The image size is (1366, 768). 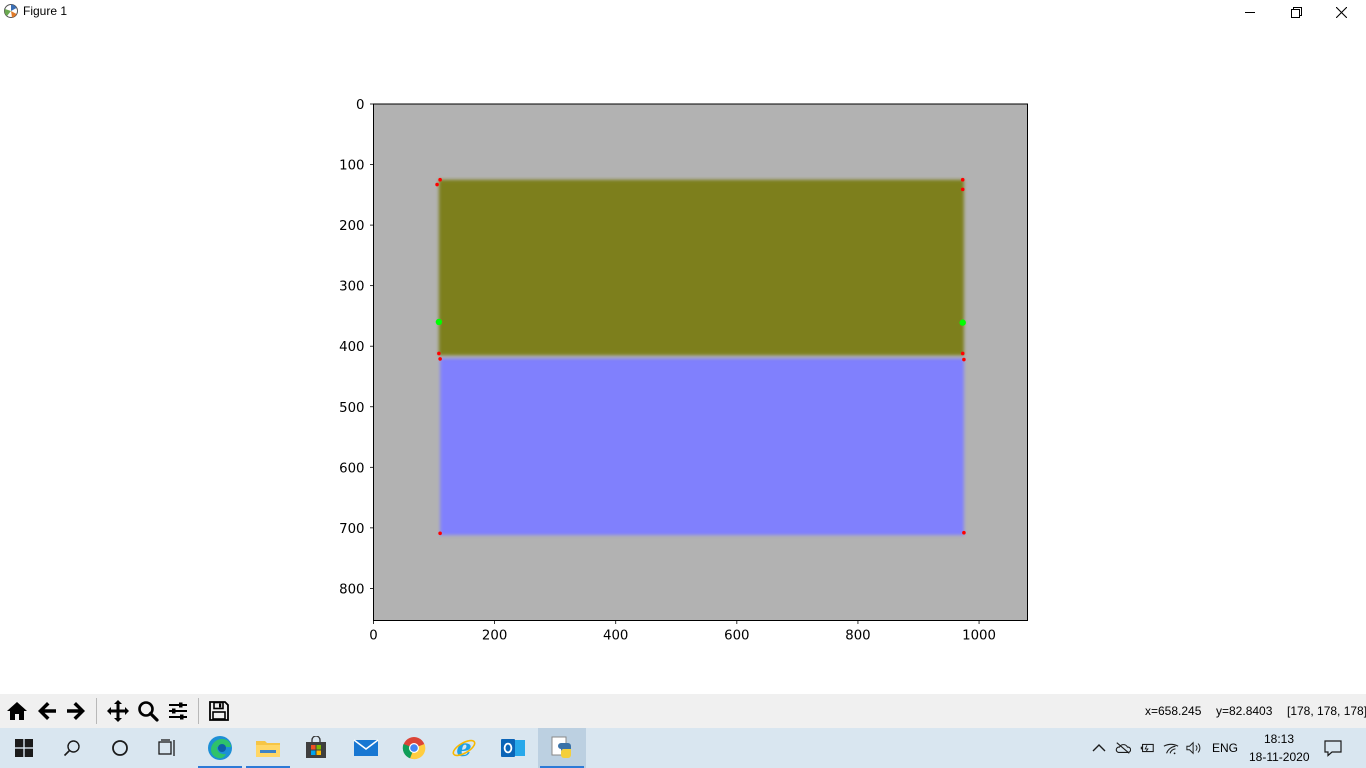 I want to click on taskbar-outlook, so click(x=513, y=748).